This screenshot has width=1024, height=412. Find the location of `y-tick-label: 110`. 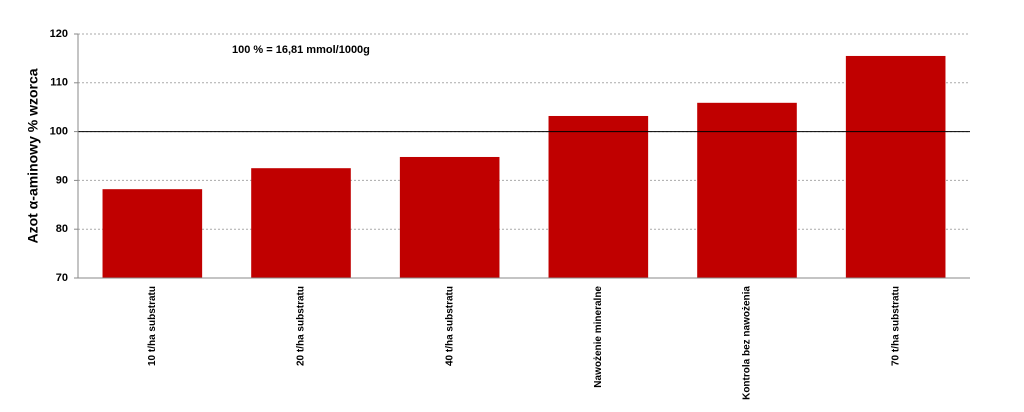

y-tick-label: 110 is located at coordinates (59, 83).